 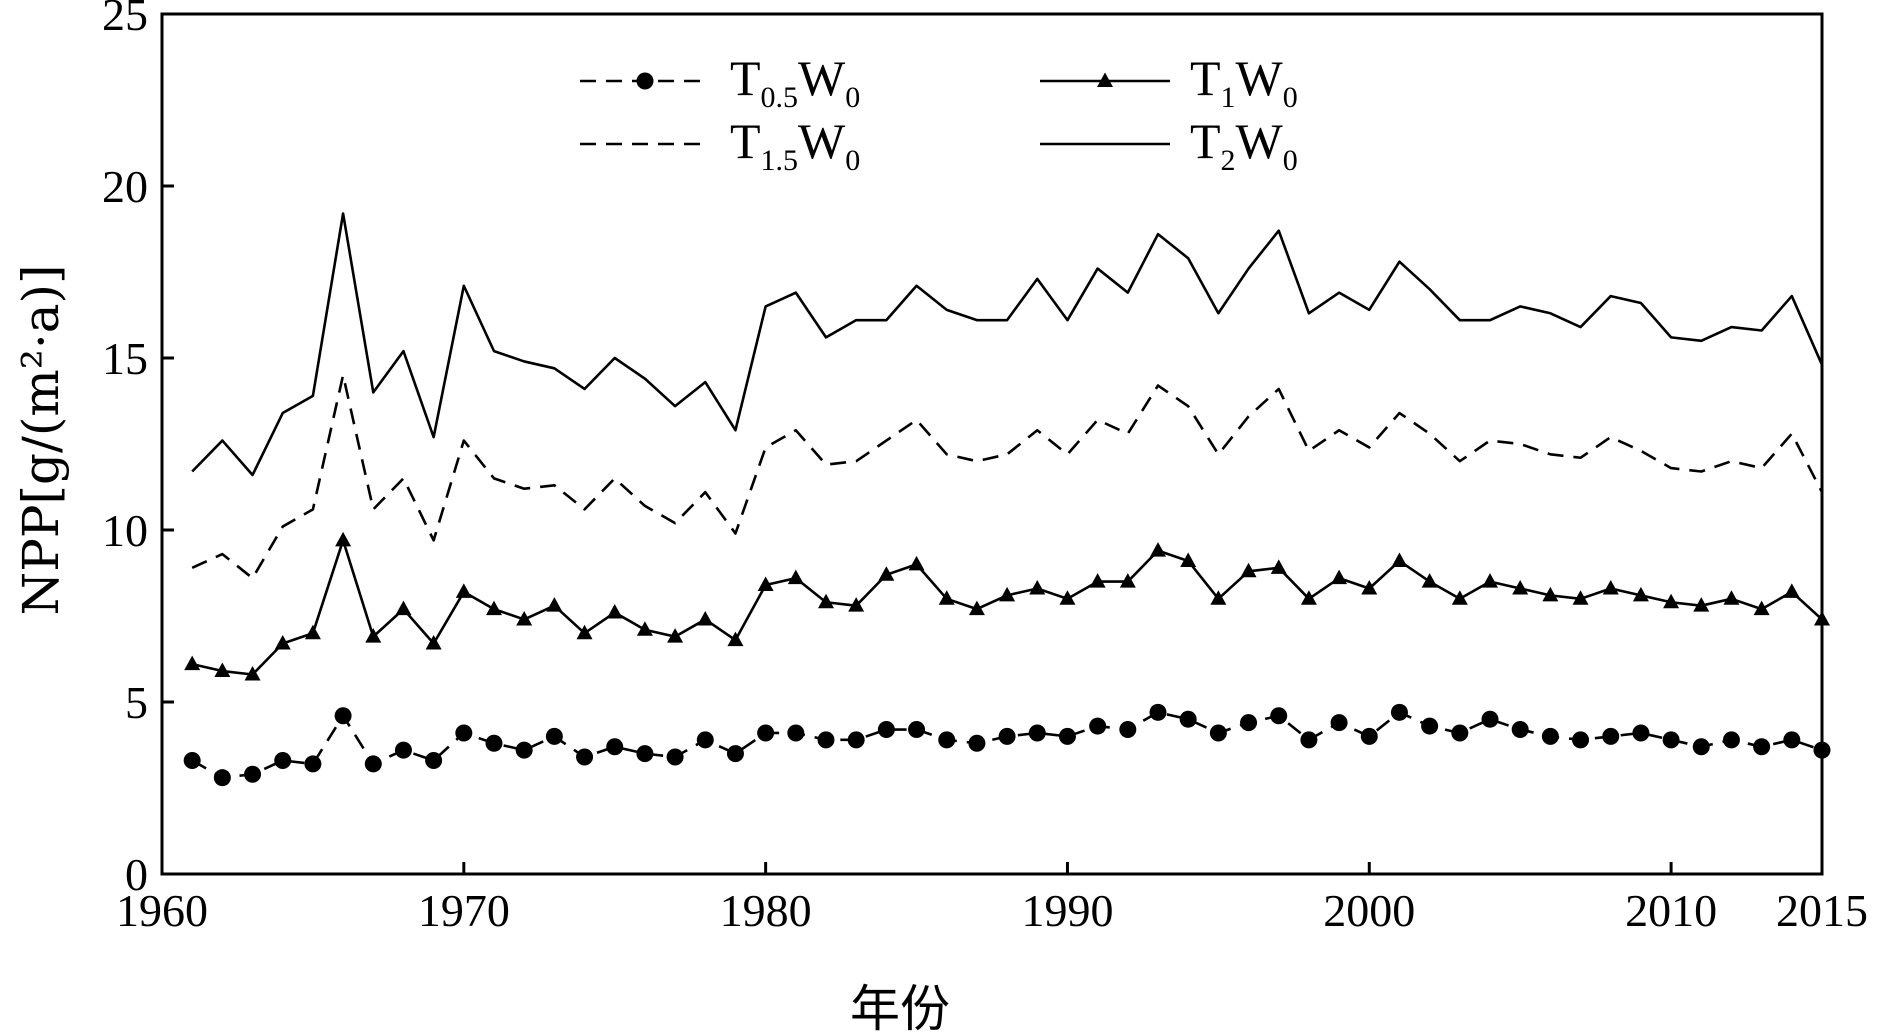 I want to click on legend-label: T1.5W0, so click(x=795, y=145).